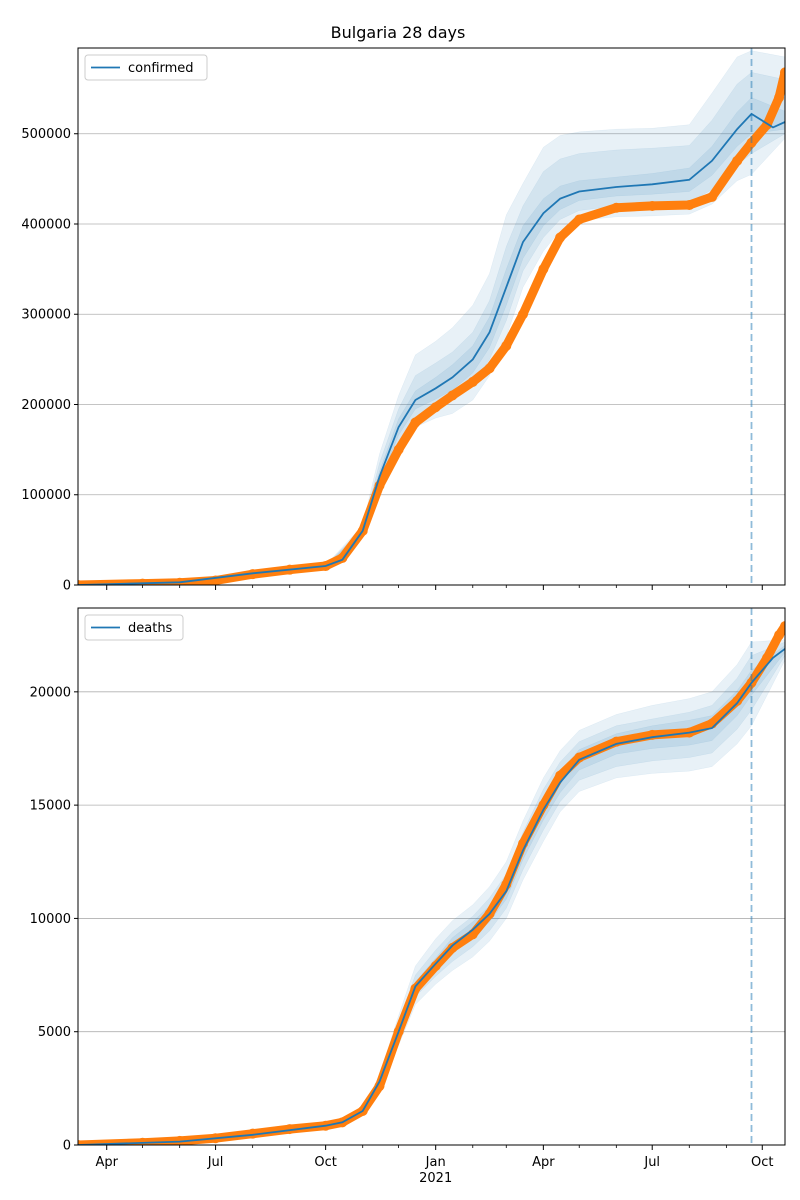 Image resolution: width=800 pixels, height=1200 pixels. Describe the element at coordinates (54, 1032) in the screenshot. I see `y-tick-label: 5000` at that location.